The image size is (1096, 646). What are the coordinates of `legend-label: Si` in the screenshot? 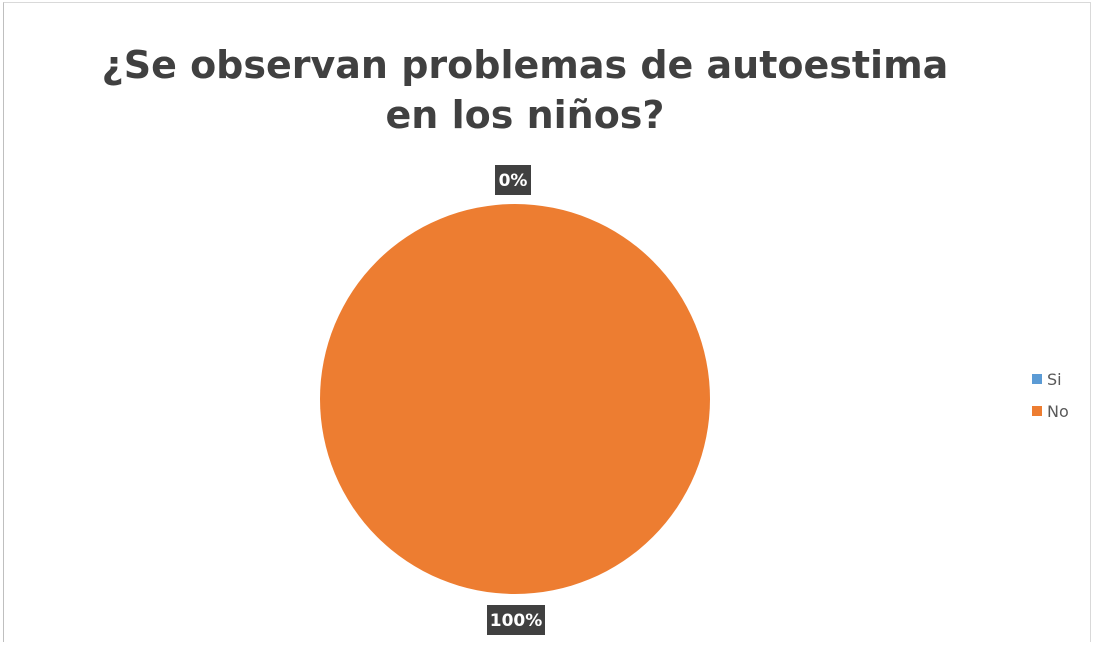 It's located at (1054, 379).